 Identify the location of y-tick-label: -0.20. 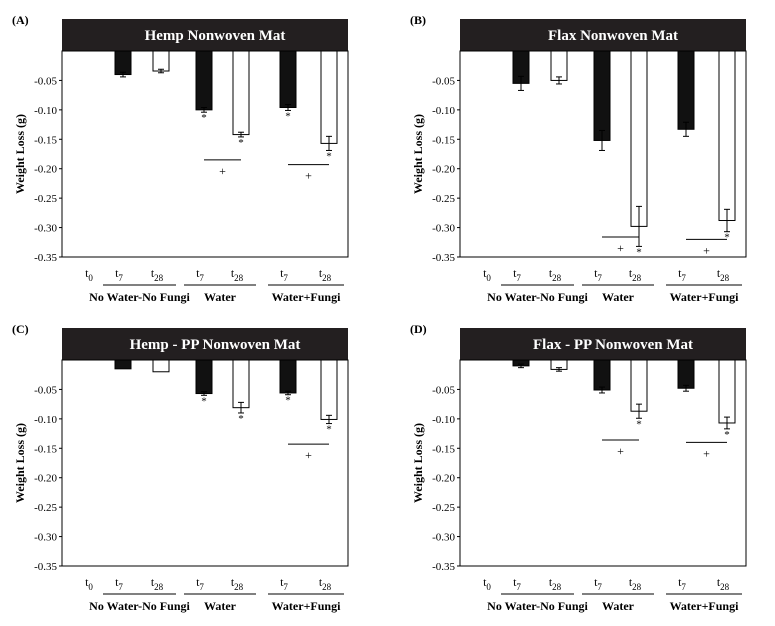
(45, 479).